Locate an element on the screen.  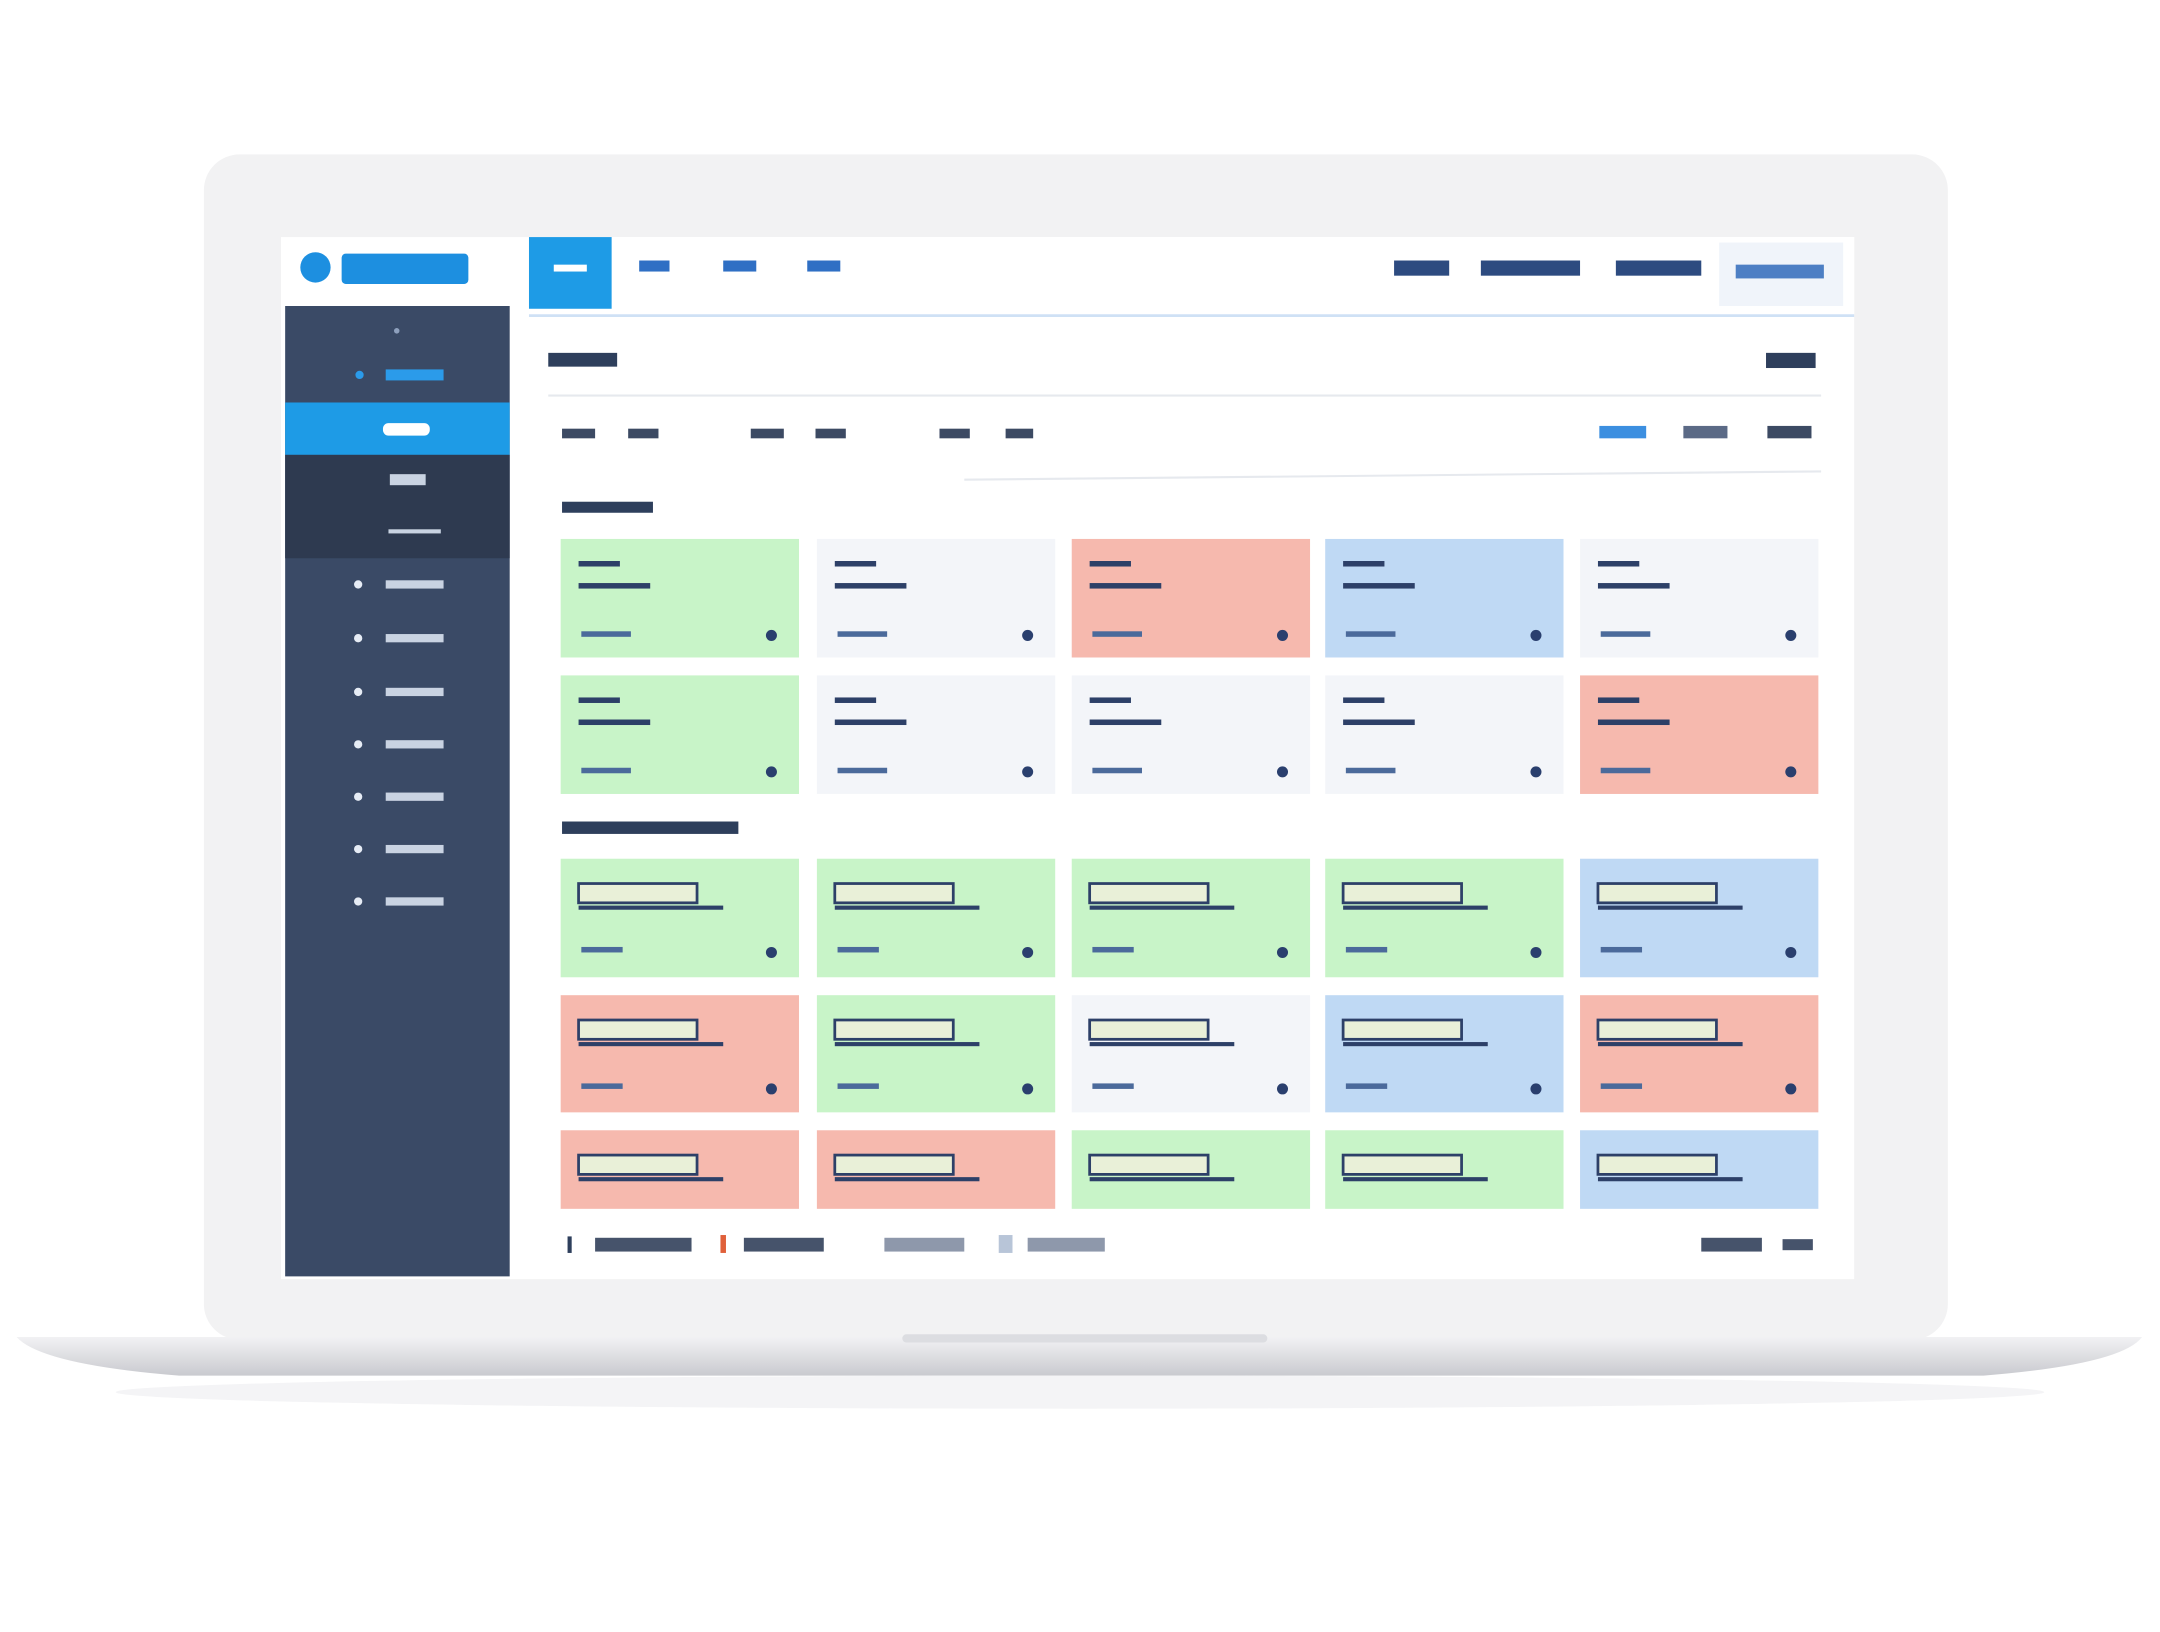
nav-tab-active is located at coordinates (570, 273).